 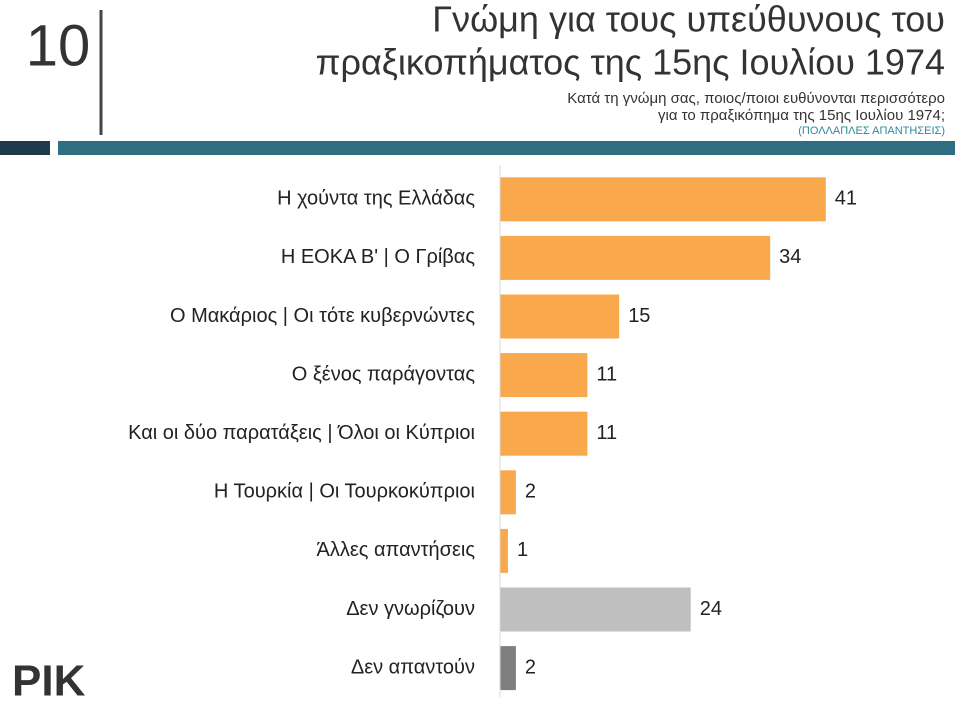 I want to click on logo: ΡΙΚ, so click(x=49, y=681).